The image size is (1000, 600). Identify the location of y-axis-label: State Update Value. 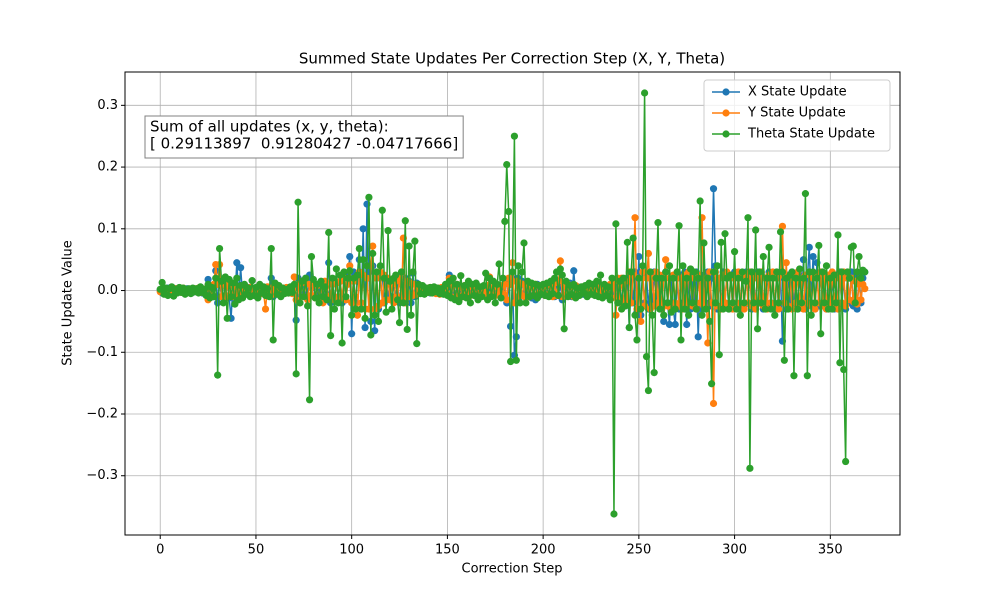
(68, 302).